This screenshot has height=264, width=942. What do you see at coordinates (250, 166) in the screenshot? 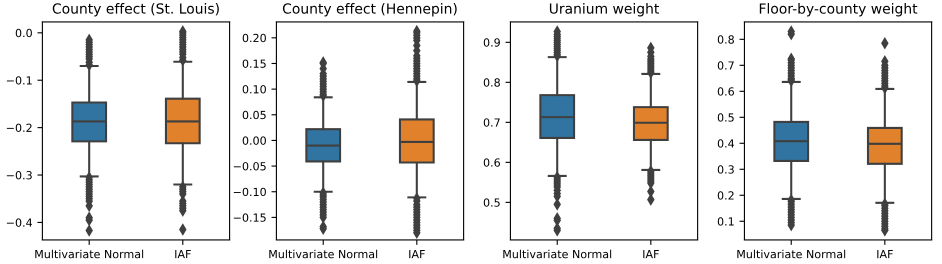
I see `y-tick-label: −0.05` at bounding box center [250, 166].